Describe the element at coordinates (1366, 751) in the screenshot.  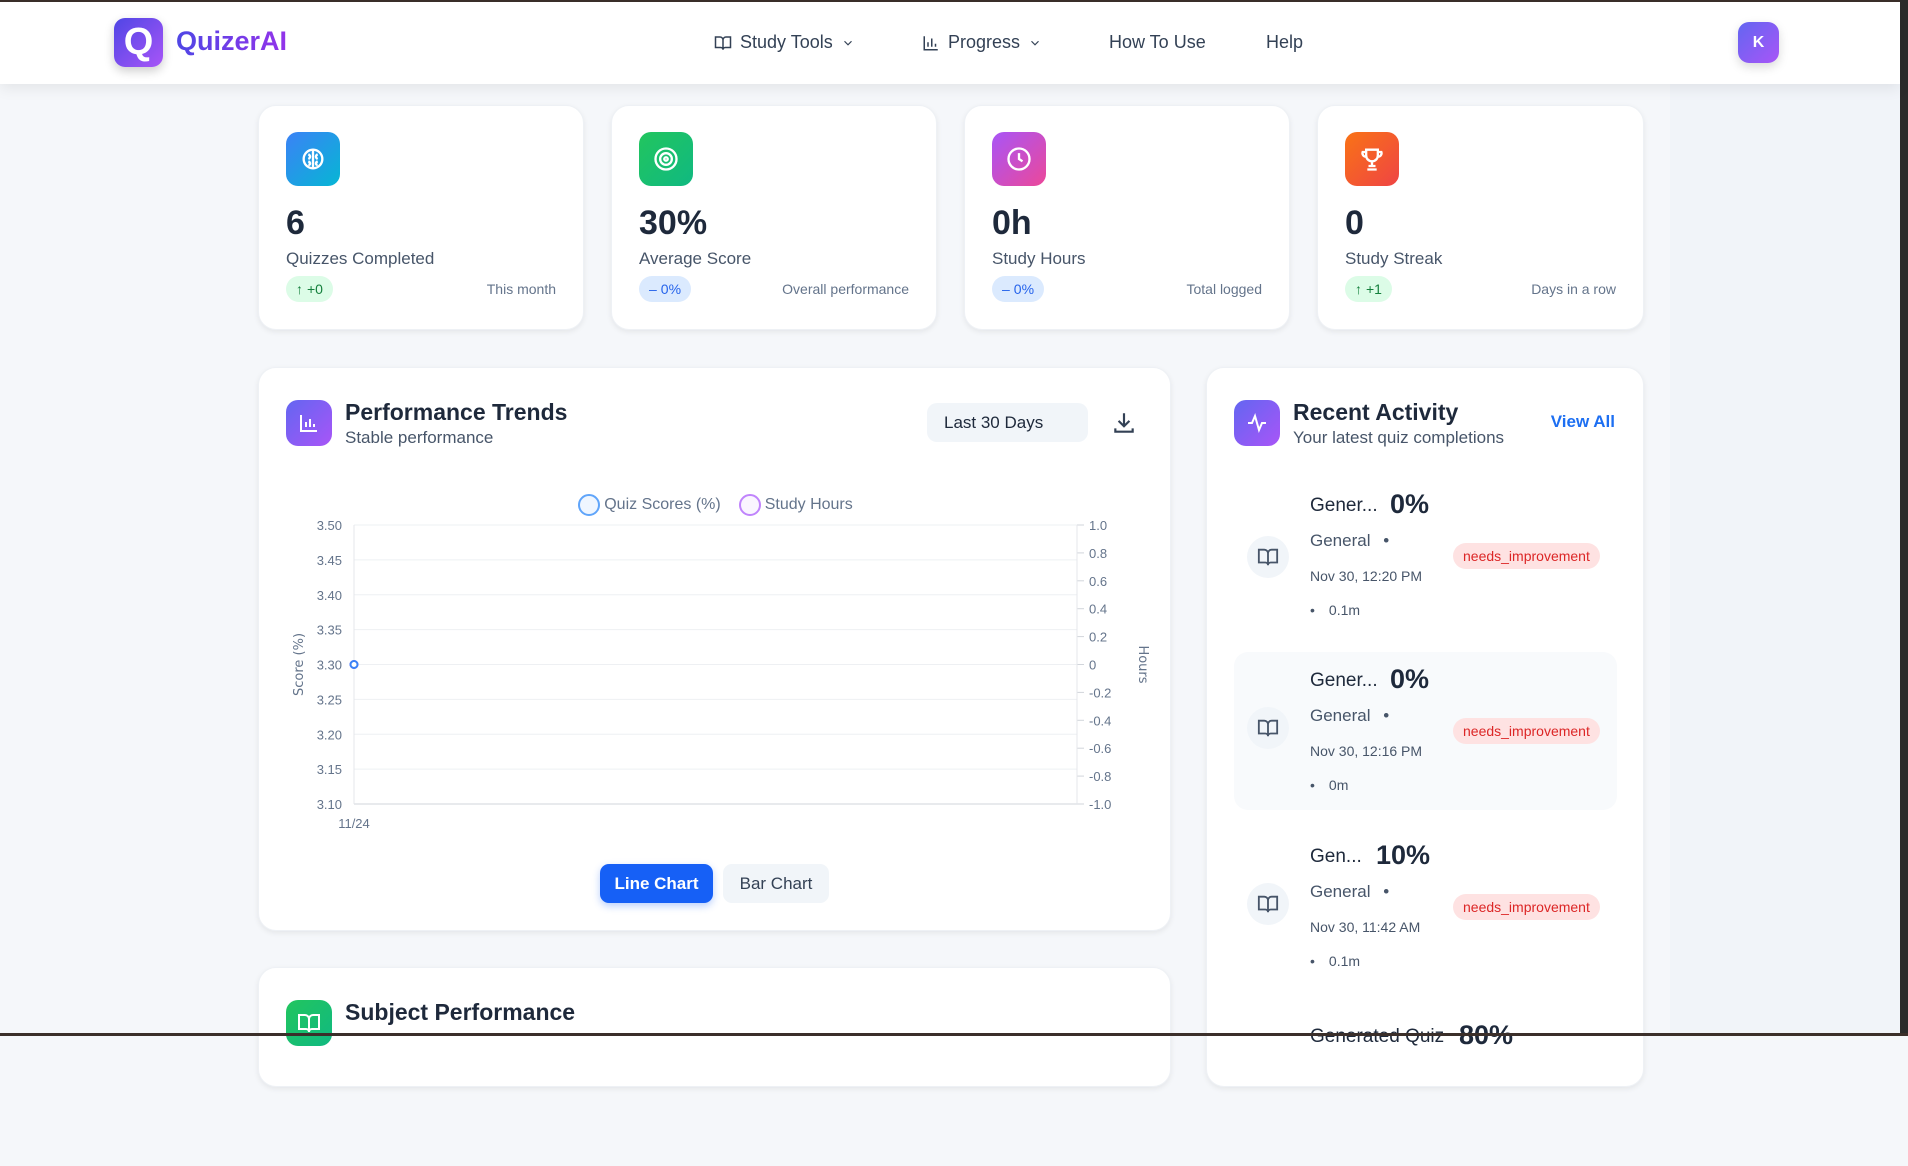
I see `activity-date: Nov 30, 12:16 PM` at that location.